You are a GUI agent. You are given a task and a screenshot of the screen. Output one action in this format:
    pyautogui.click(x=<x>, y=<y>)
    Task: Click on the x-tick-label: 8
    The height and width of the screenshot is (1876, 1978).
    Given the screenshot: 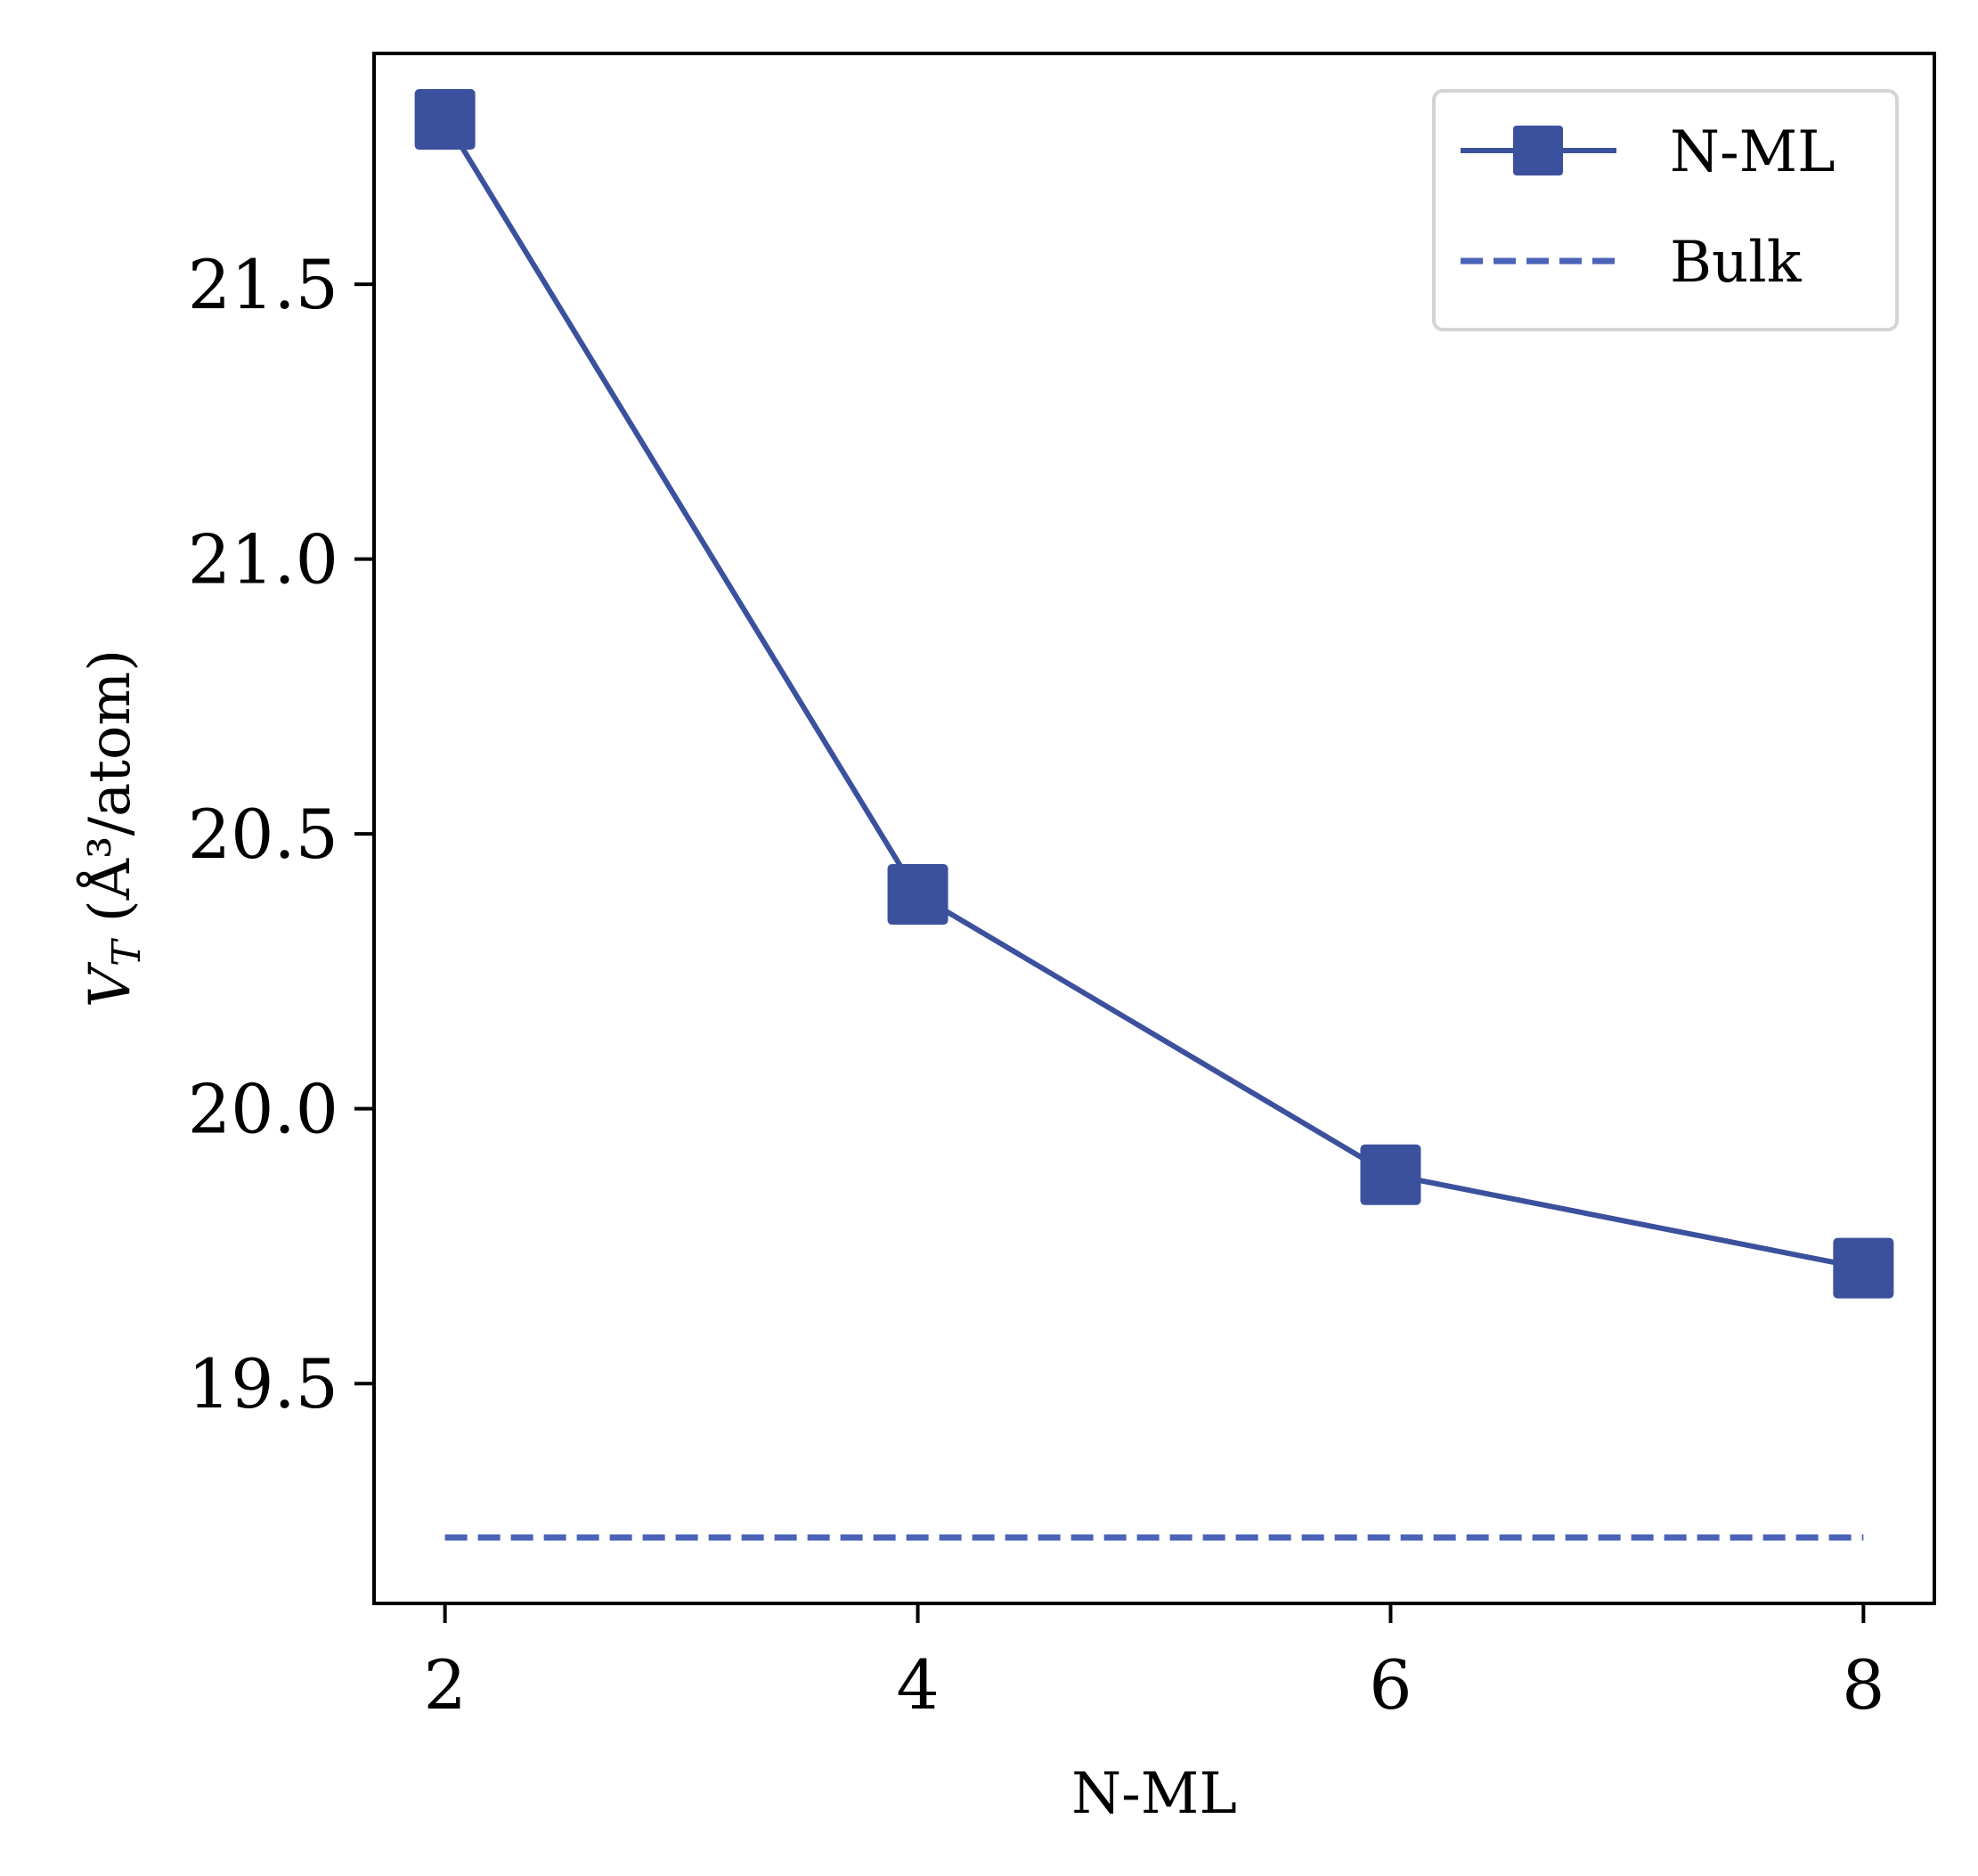 What is the action you would take?
    pyautogui.click(x=1863, y=1685)
    